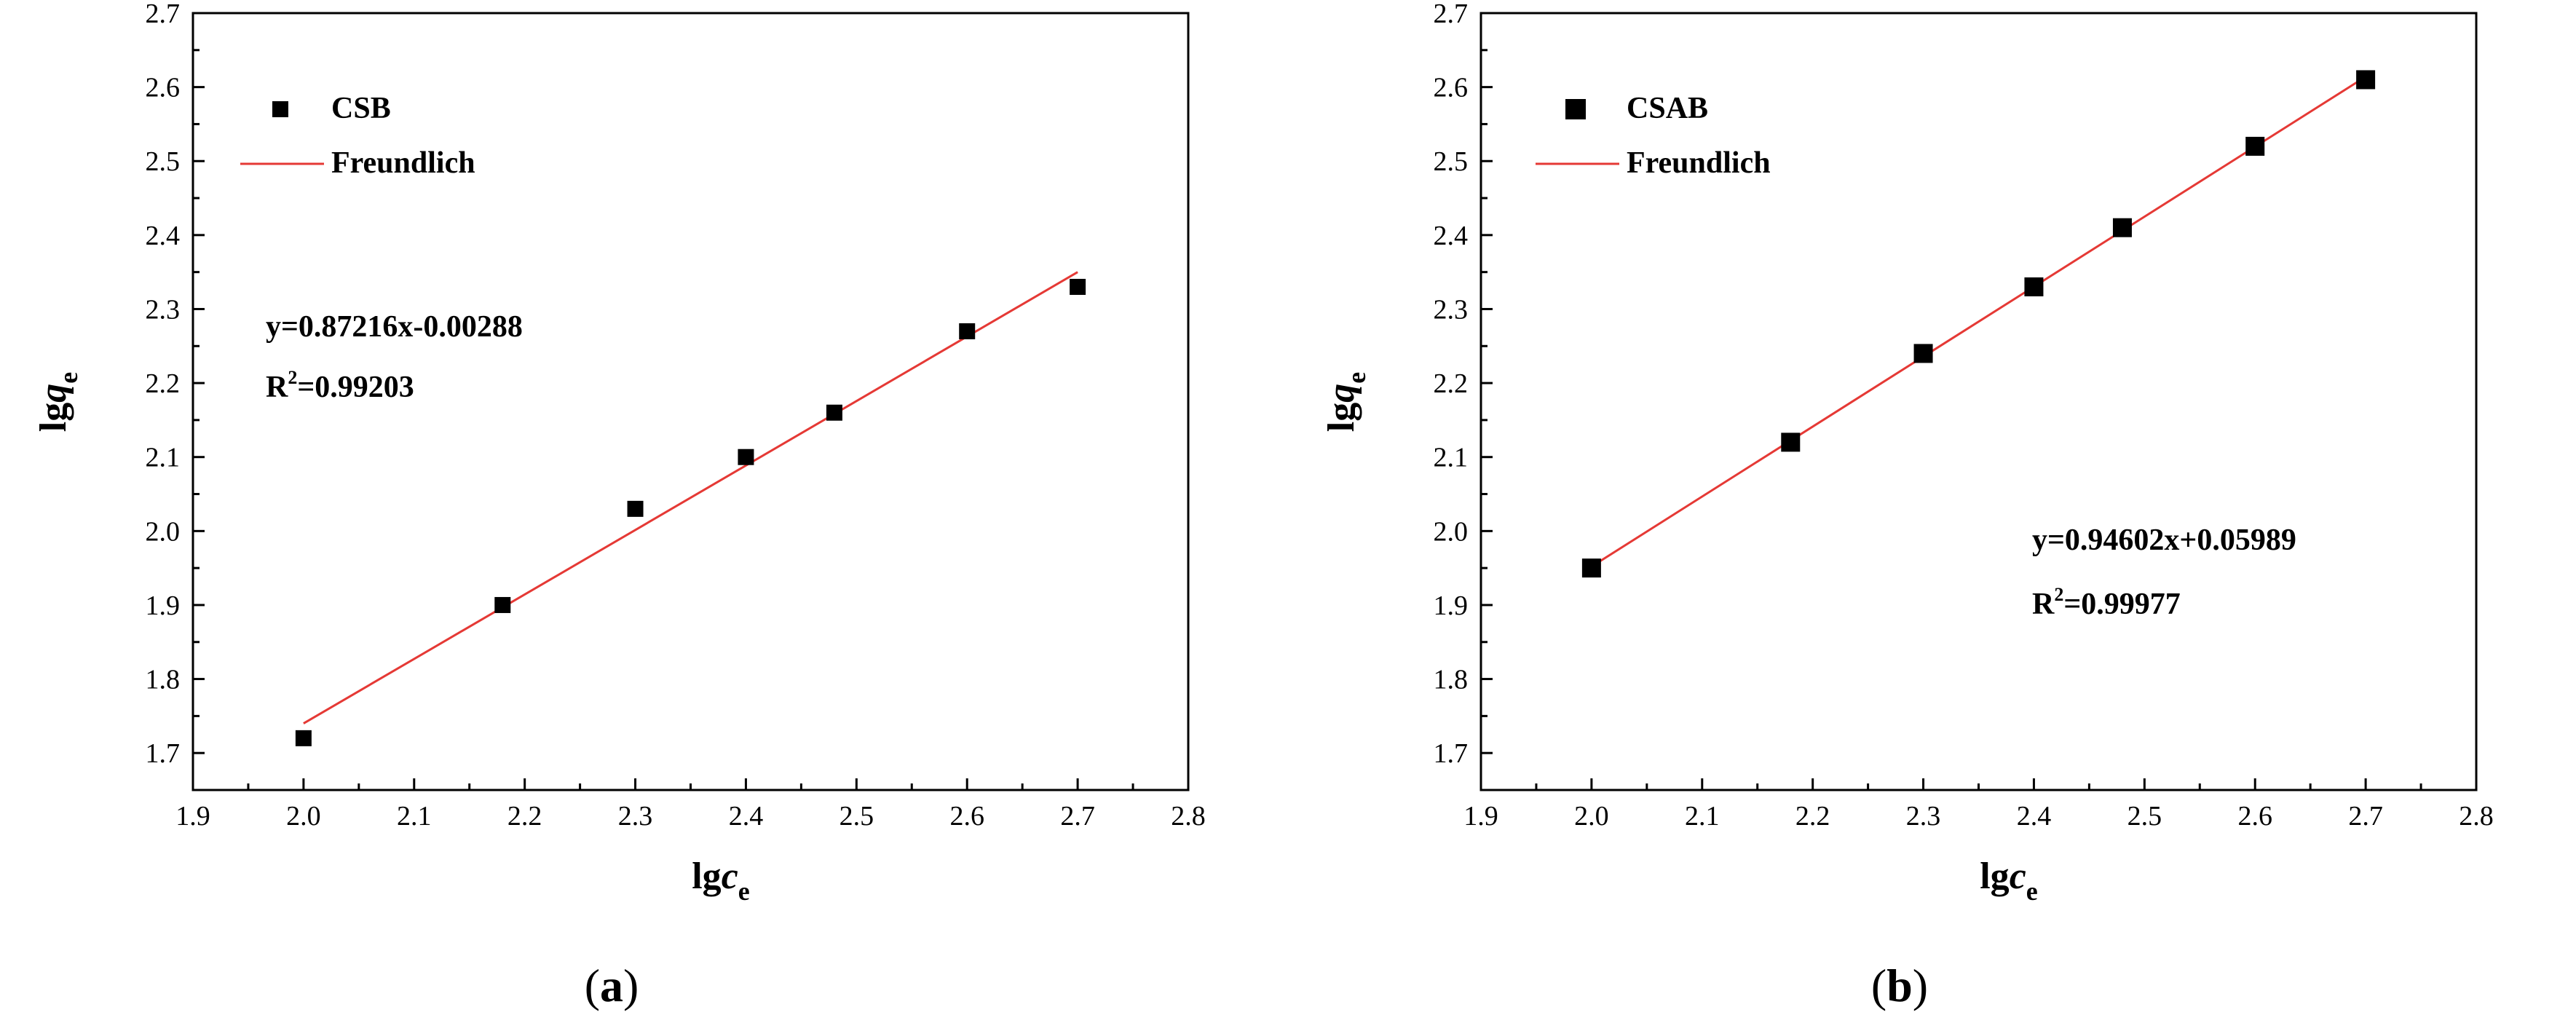 This screenshot has width=2576, height=1023. I want to click on y-axis-title: lgqe, so click(1346, 402).